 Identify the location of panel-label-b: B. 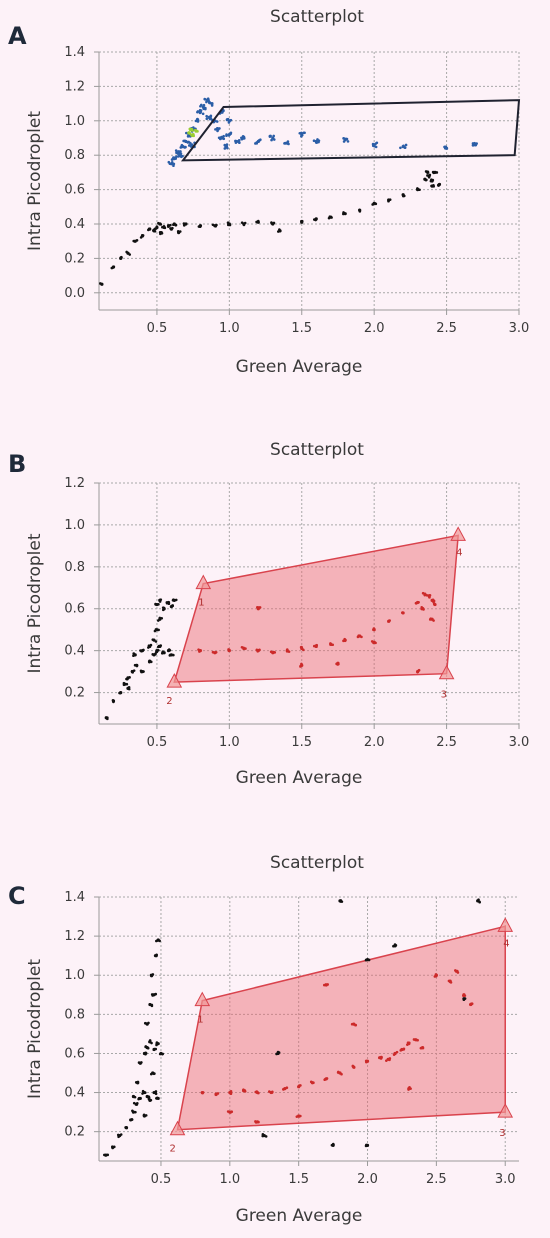
(17, 464).